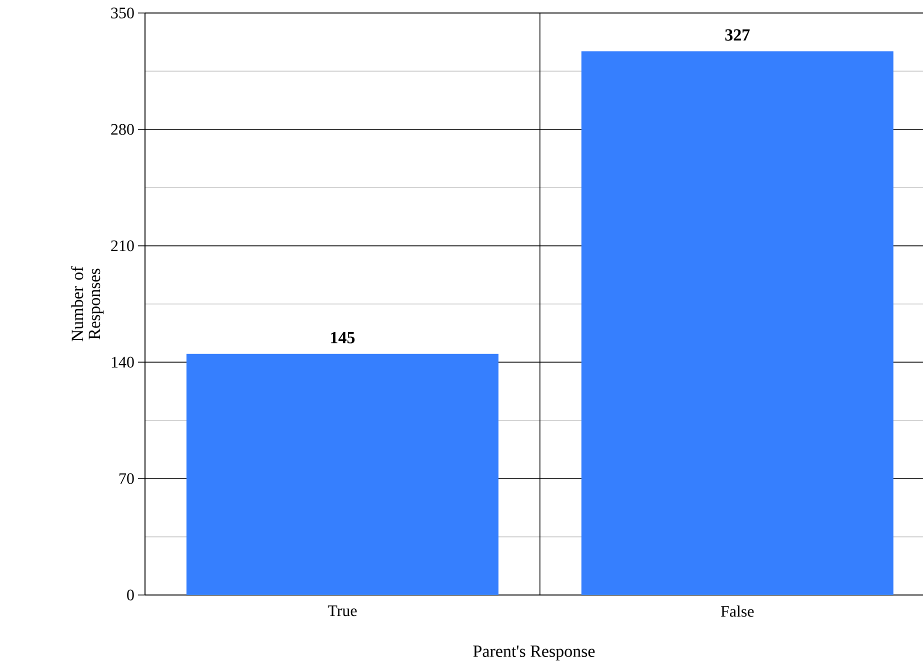 This screenshot has width=923, height=665. What do you see at coordinates (122, 129) in the screenshot?
I see `y-tick-label: 280` at bounding box center [122, 129].